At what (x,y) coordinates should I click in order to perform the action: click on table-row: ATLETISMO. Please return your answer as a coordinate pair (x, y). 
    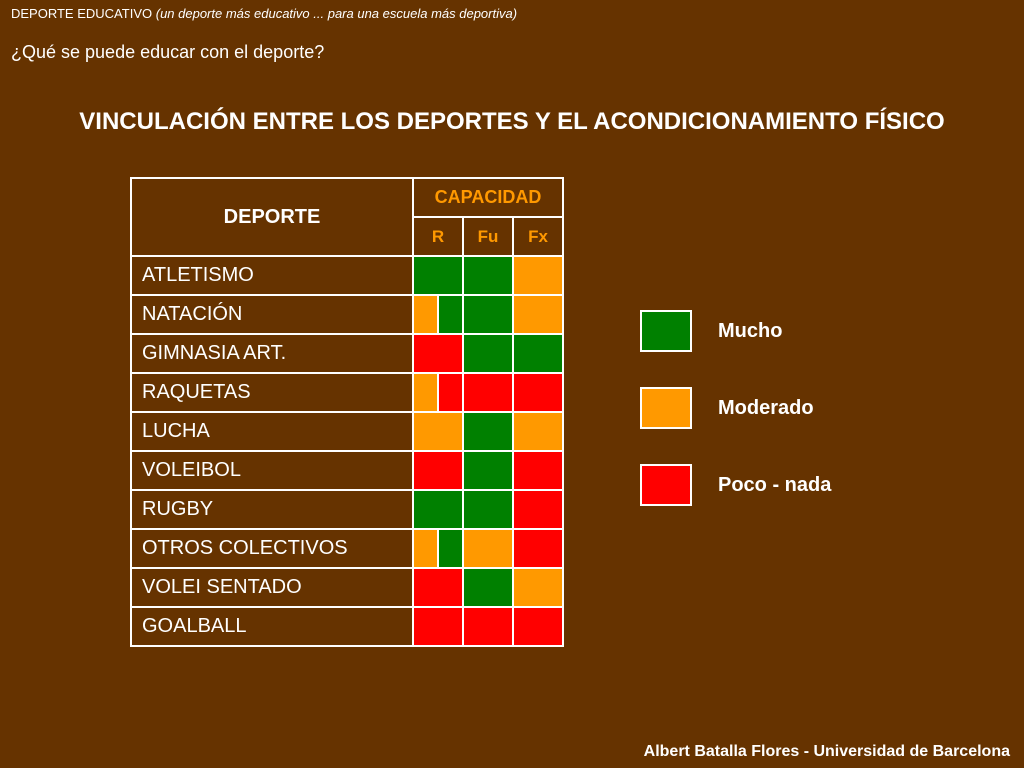
    Looking at the image, I should click on (347, 275).